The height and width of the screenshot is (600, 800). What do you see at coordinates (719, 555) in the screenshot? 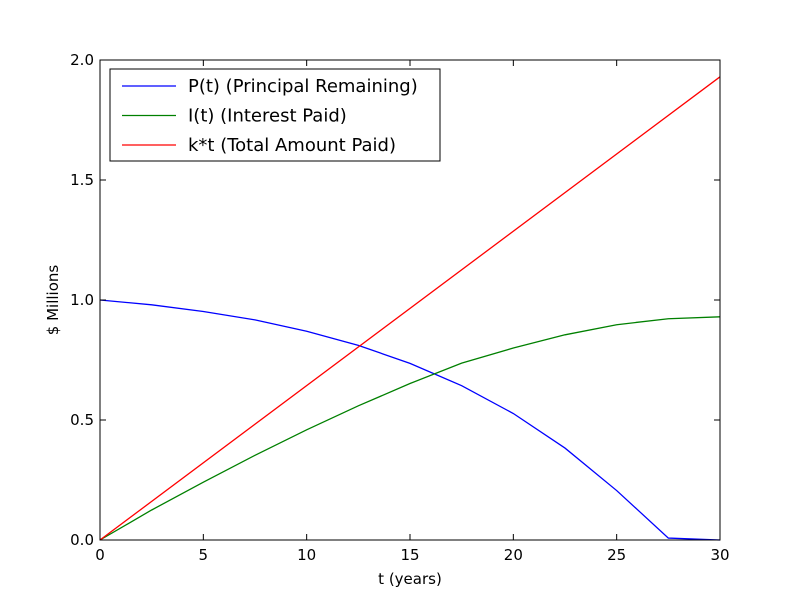
I see `x-tick-label: 30` at bounding box center [719, 555].